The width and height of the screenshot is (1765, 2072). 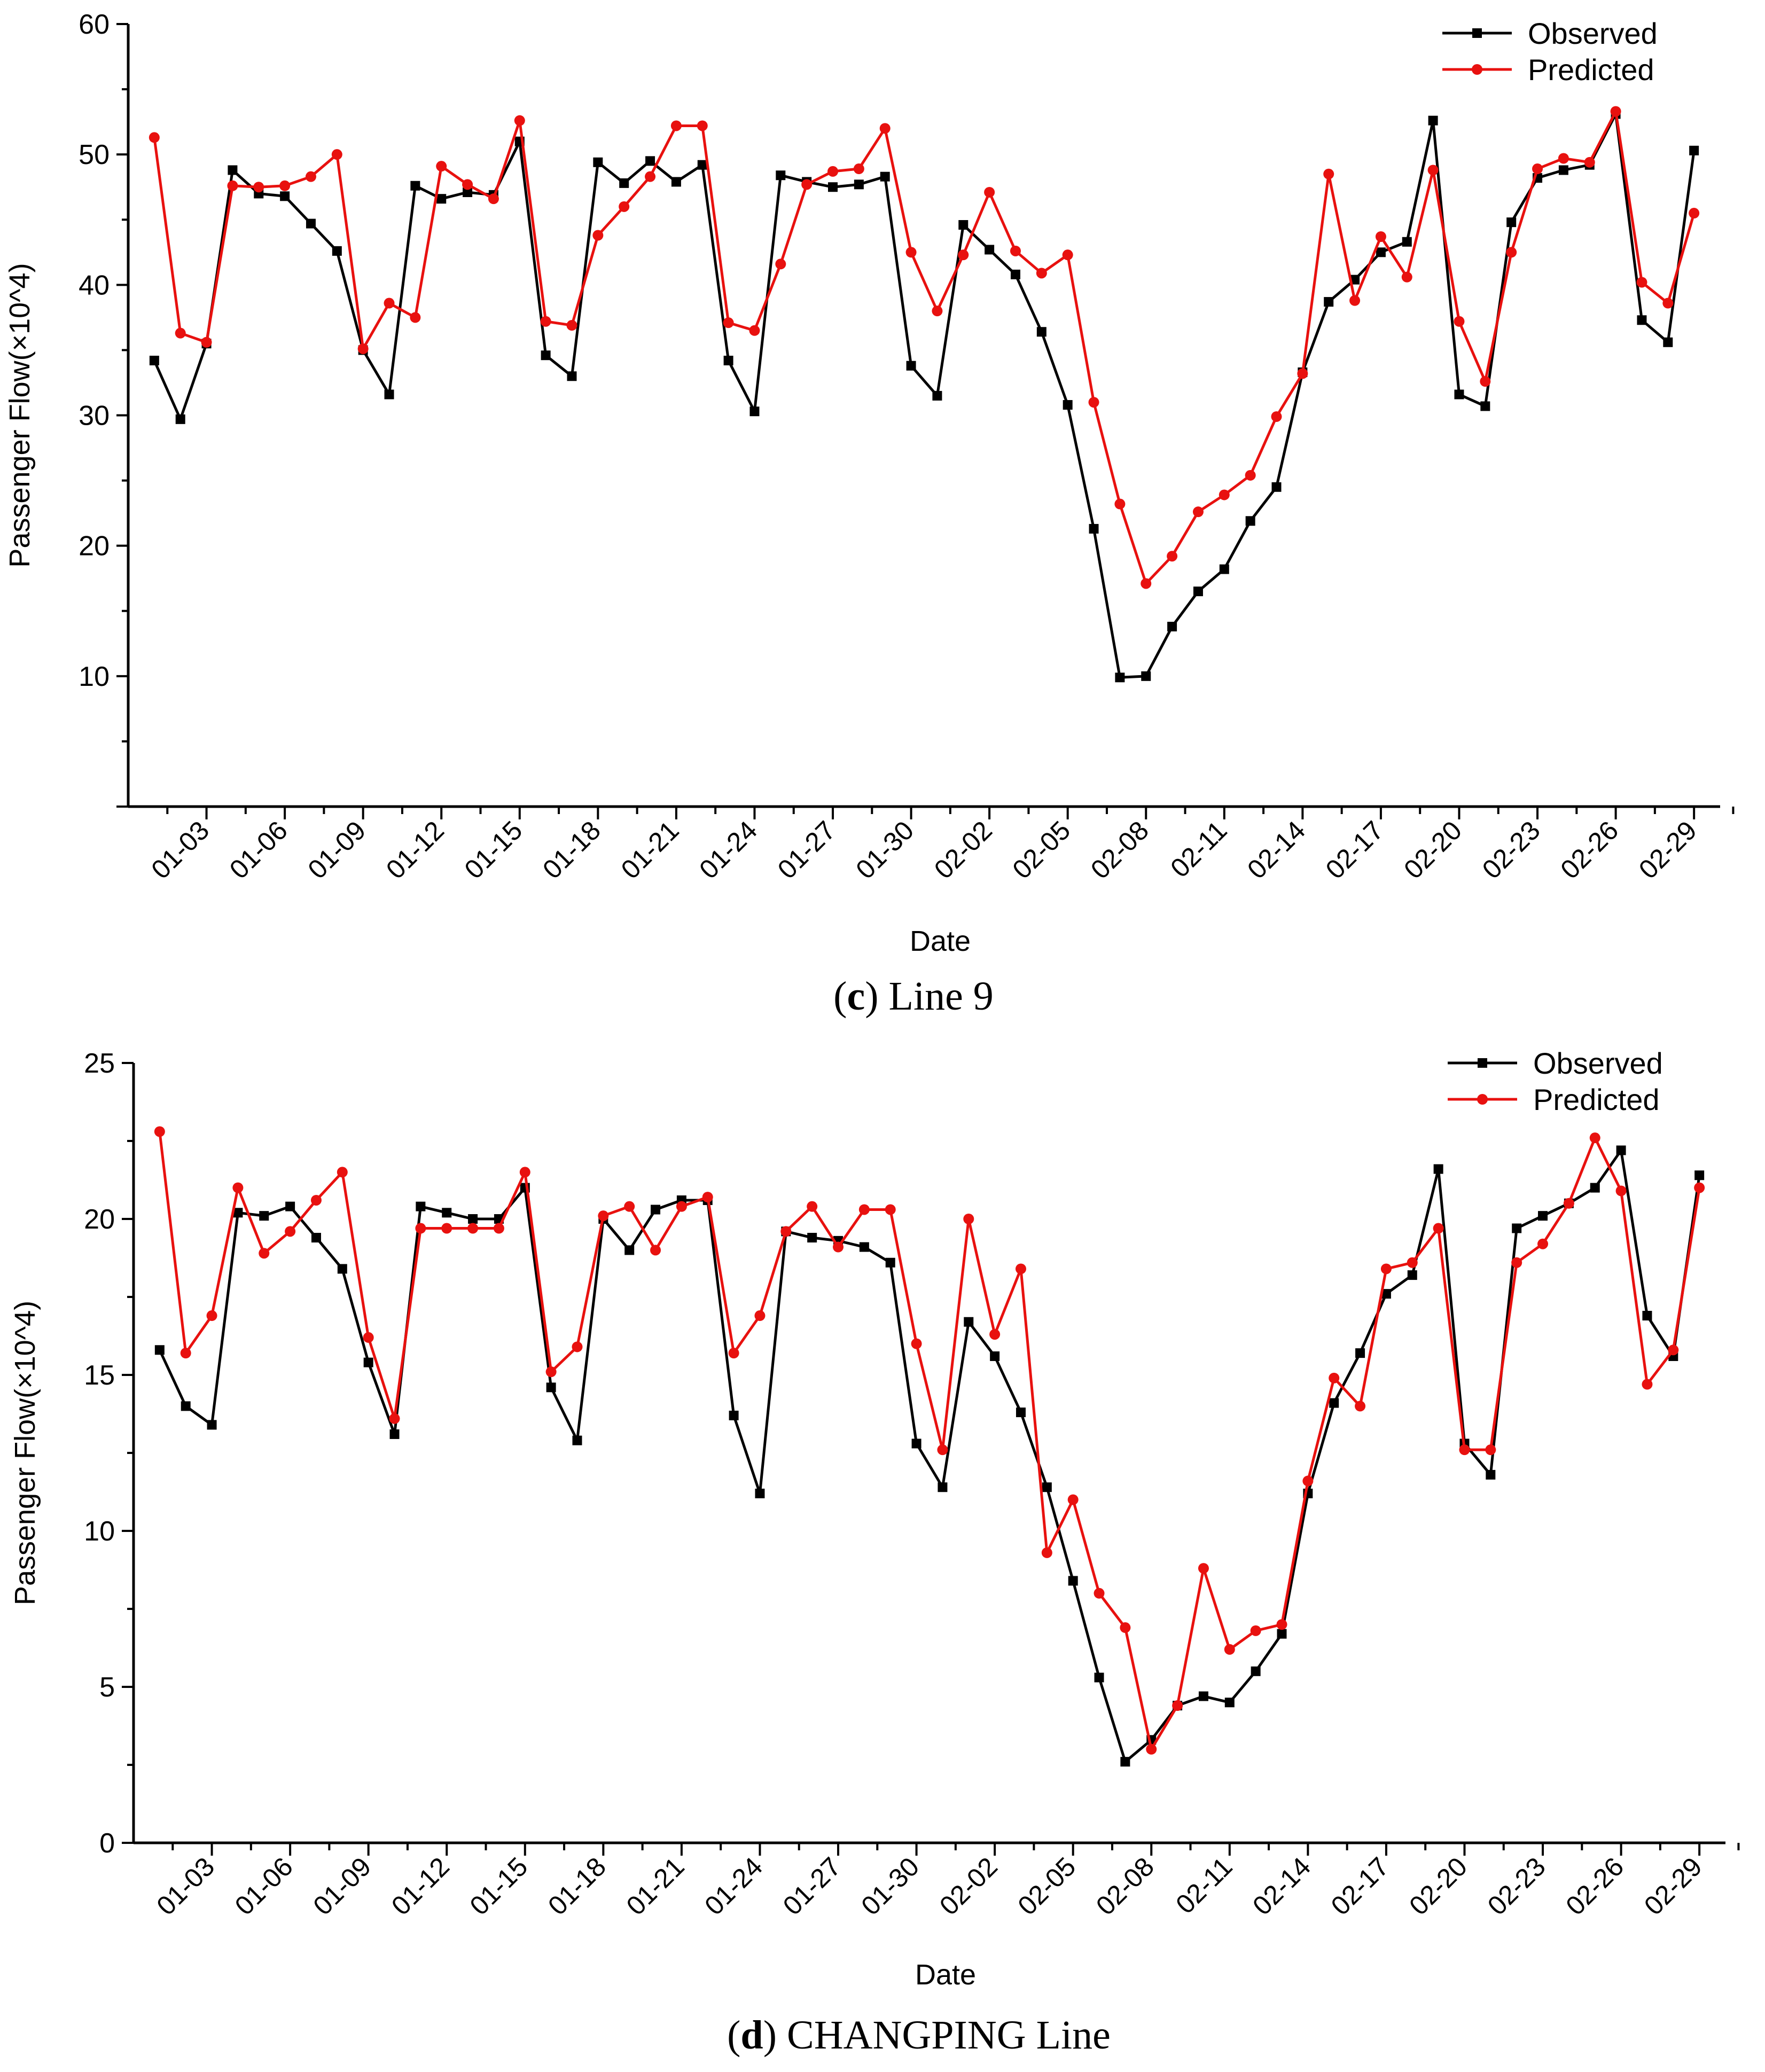 What do you see at coordinates (1046, 1886) in the screenshot?
I see `x-tick-label: 02-05` at bounding box center [1046, 1886].